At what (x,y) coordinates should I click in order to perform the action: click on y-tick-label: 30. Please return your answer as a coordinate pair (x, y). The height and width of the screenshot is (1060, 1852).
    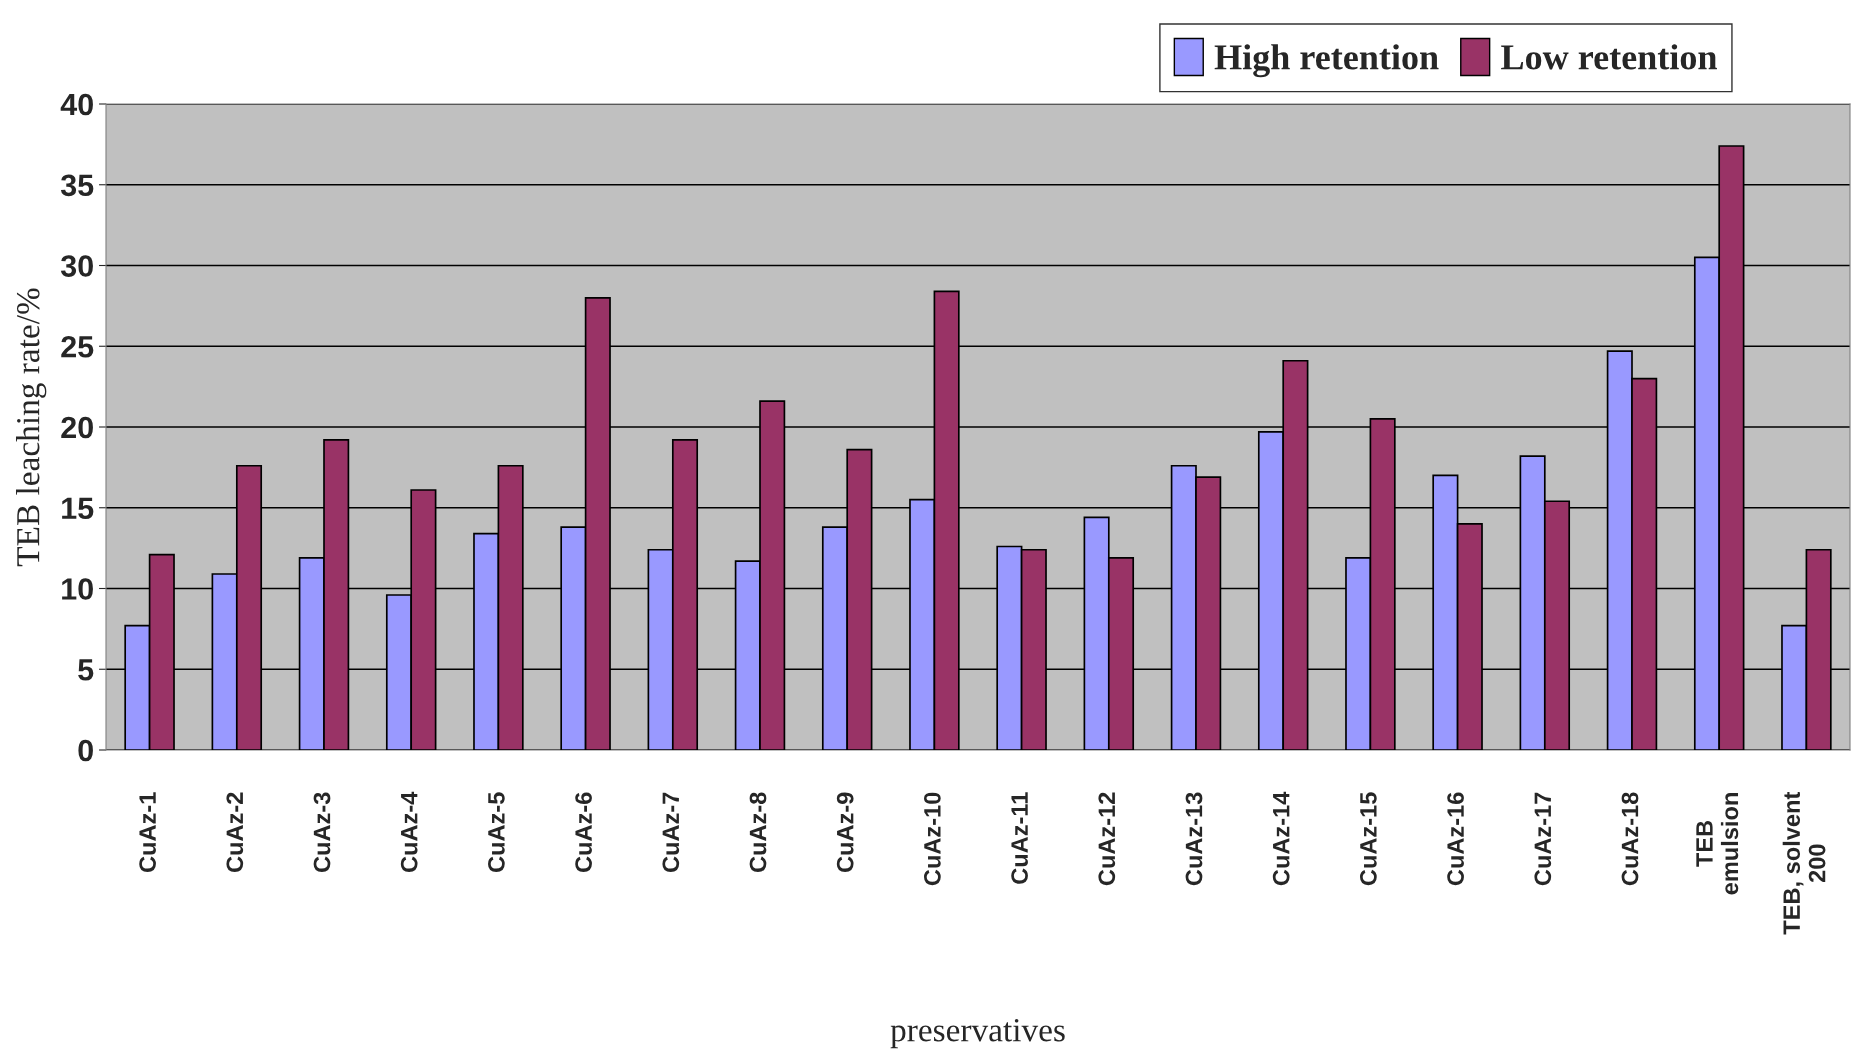
    Looking at the image, I should click on (76, 266).